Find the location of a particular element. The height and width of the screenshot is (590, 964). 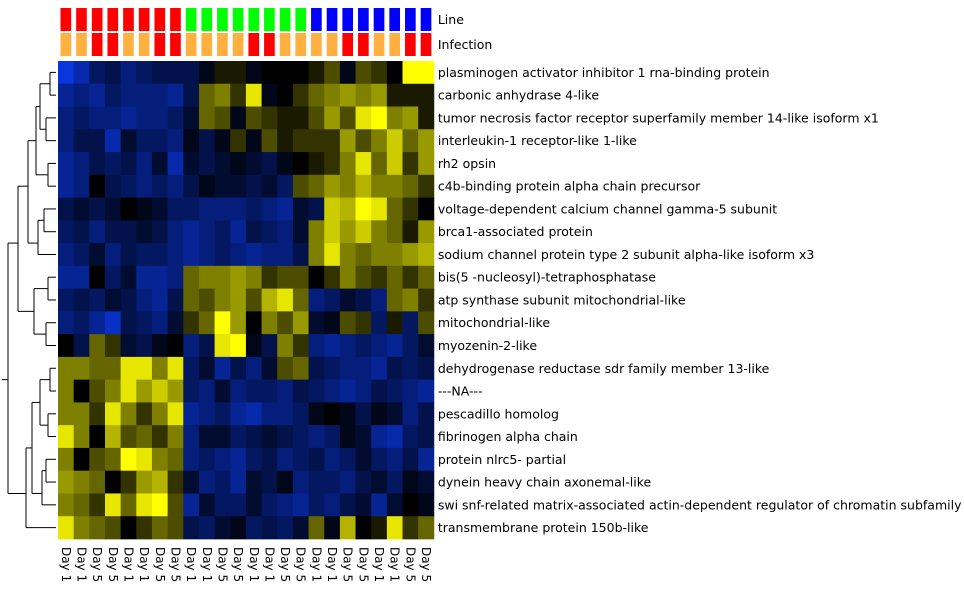

row-label: protein nlrc5- partial is located at coordinates (502, 459).